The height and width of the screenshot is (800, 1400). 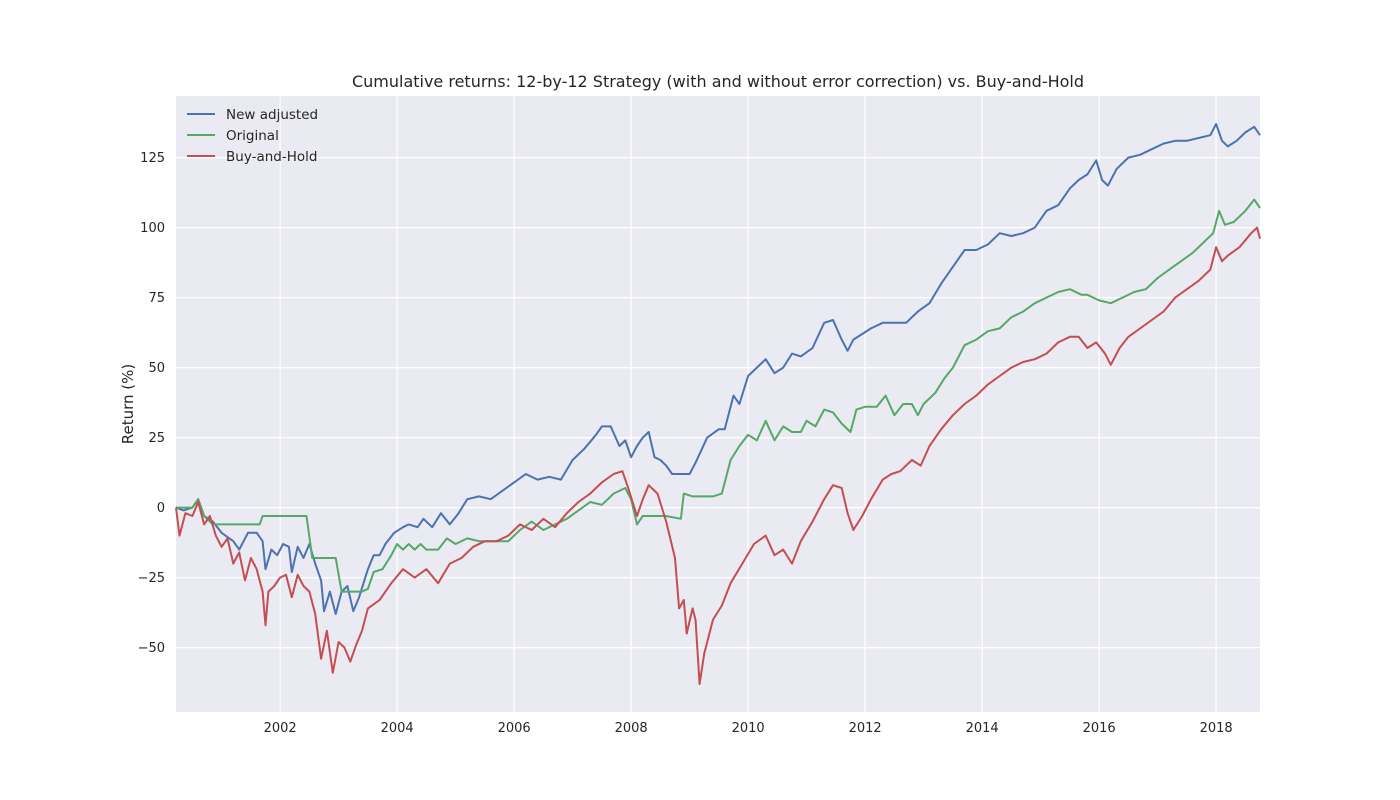 I want to click on y-tick-label: 100, so click(x=152, y=228).